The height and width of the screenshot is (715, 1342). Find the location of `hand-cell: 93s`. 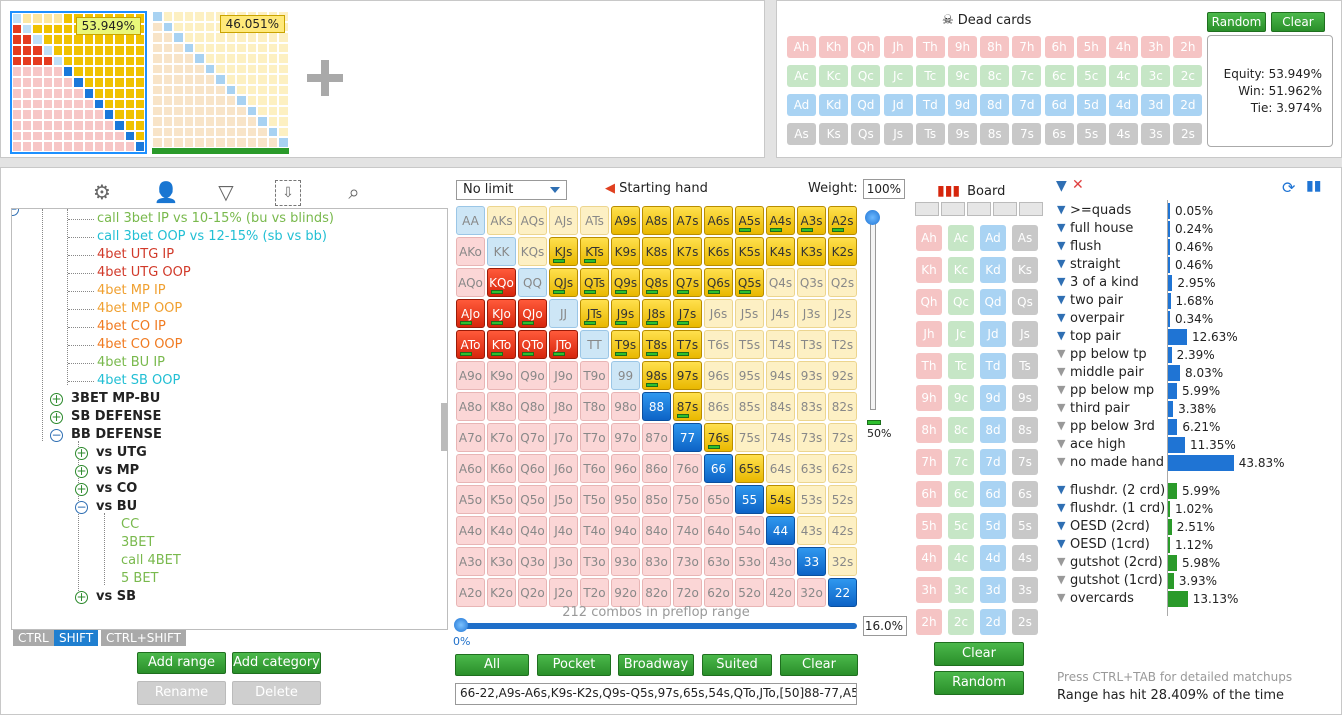

hand-cell: 93s is located at coordinates (811, 375).